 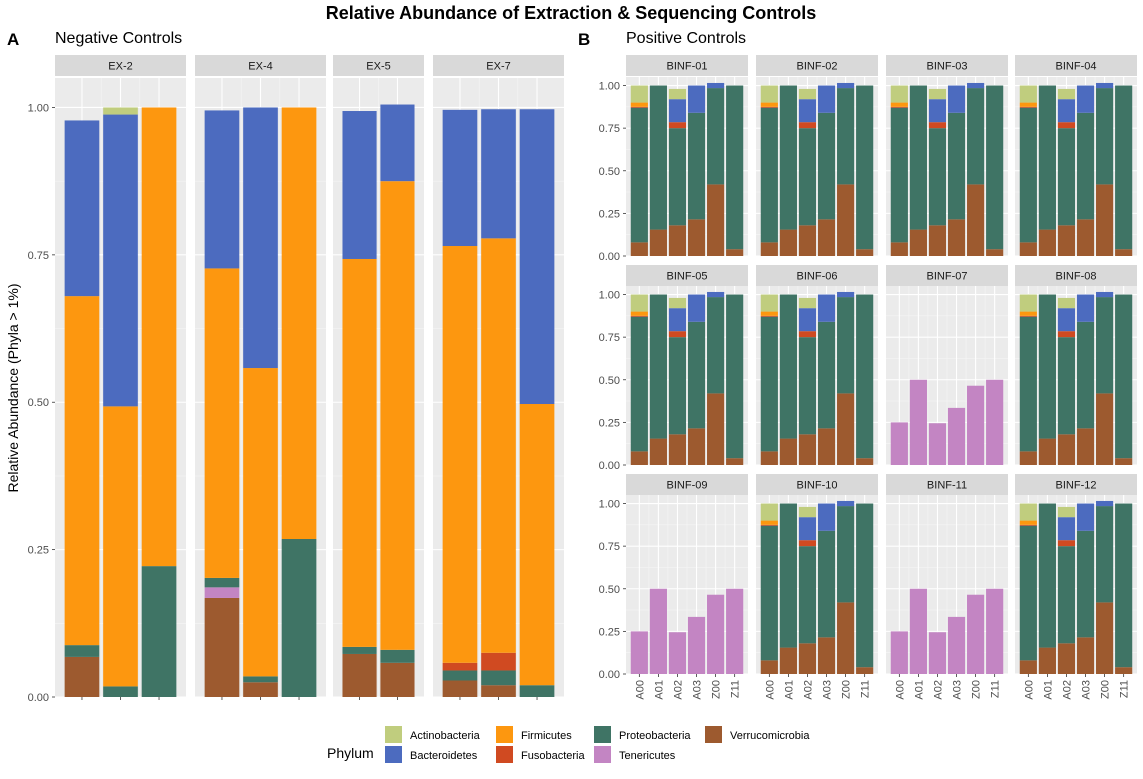 I want to click on facet-binf-12-bar-4-proteobacteria, so click(x=1085, y=584).